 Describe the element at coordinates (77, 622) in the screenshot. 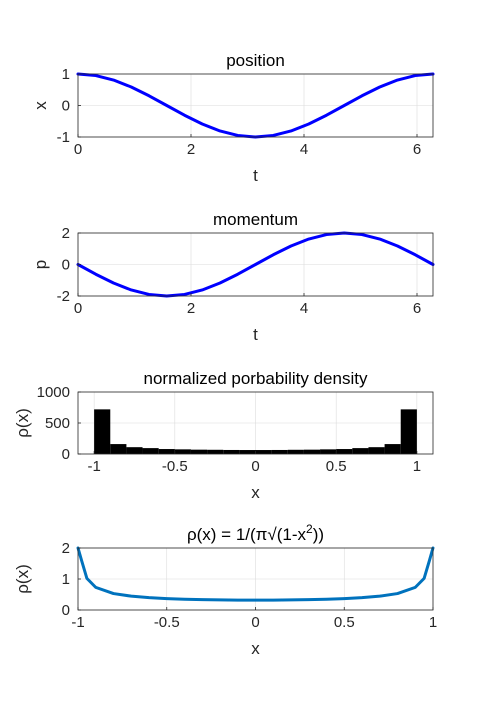

I see `chart-4-xtick-label-0: -1` at that location.